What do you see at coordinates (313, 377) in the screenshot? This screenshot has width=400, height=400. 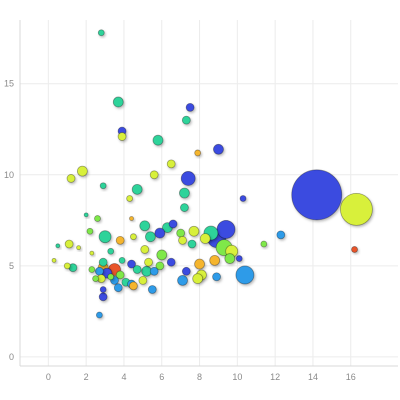 I see `x-tick-label: 14` at bounding box center [313, 377].